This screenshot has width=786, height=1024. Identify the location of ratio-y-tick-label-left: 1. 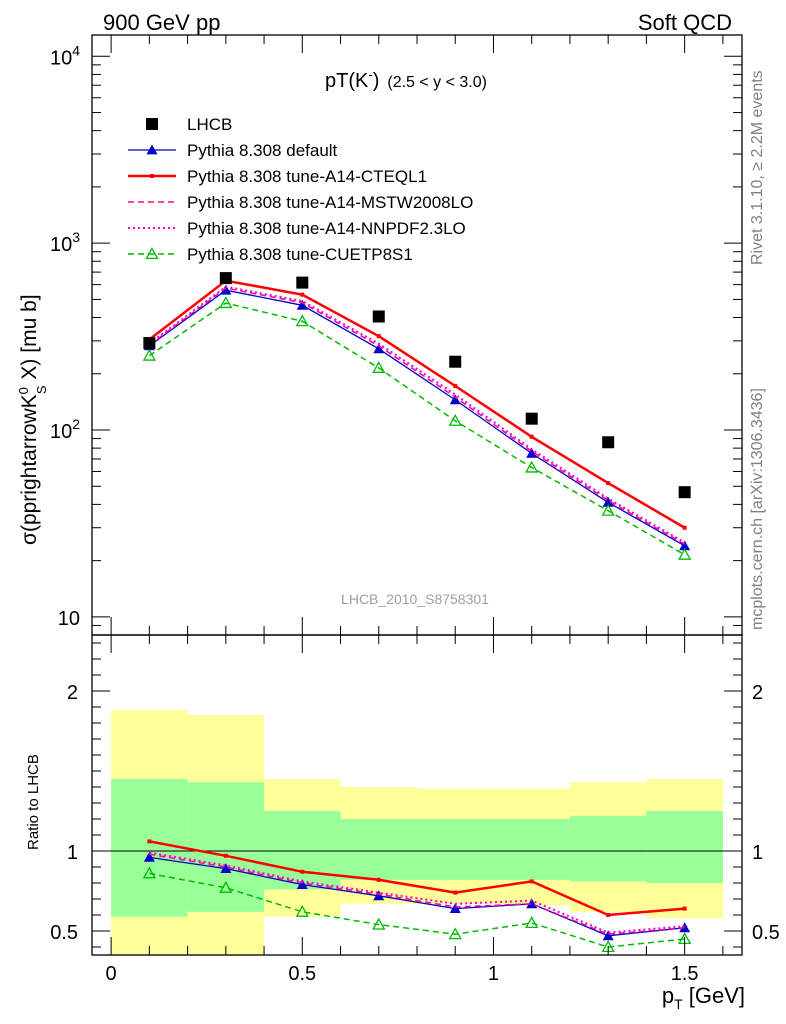
(72, 853).